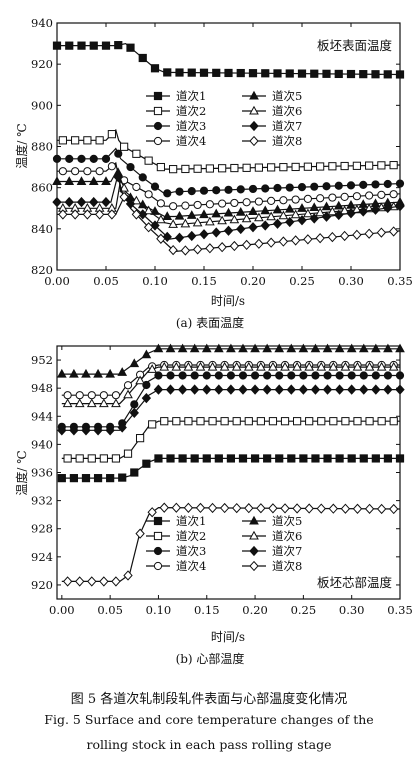 The width and height of the screenshot is (418, 771). What do you see at coordinates (42, 229) in the screenshot?
I see `y-tick-label: 840` at bounding box center [42, 229].